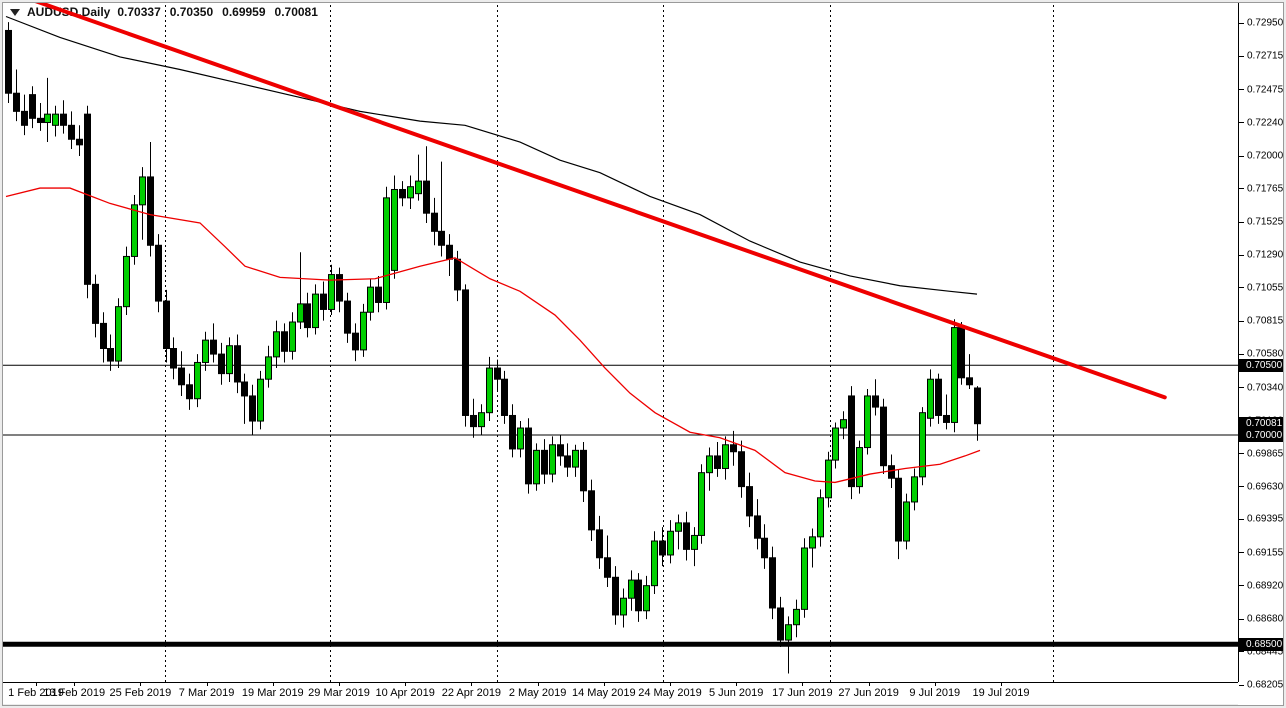  I want to click on y-axis-label: 0.69865, so click(1265, 454).